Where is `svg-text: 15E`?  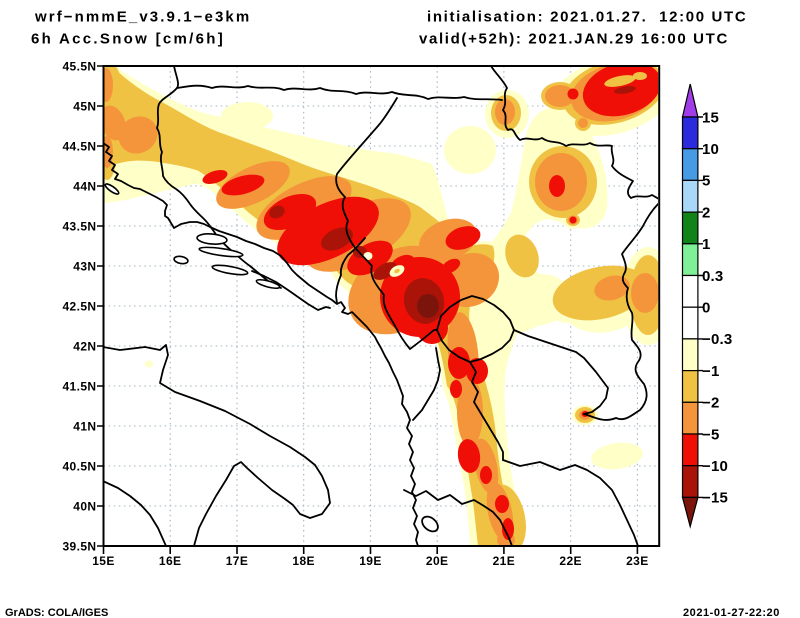 svg-text: 15E is located at coordinates (103, 561).